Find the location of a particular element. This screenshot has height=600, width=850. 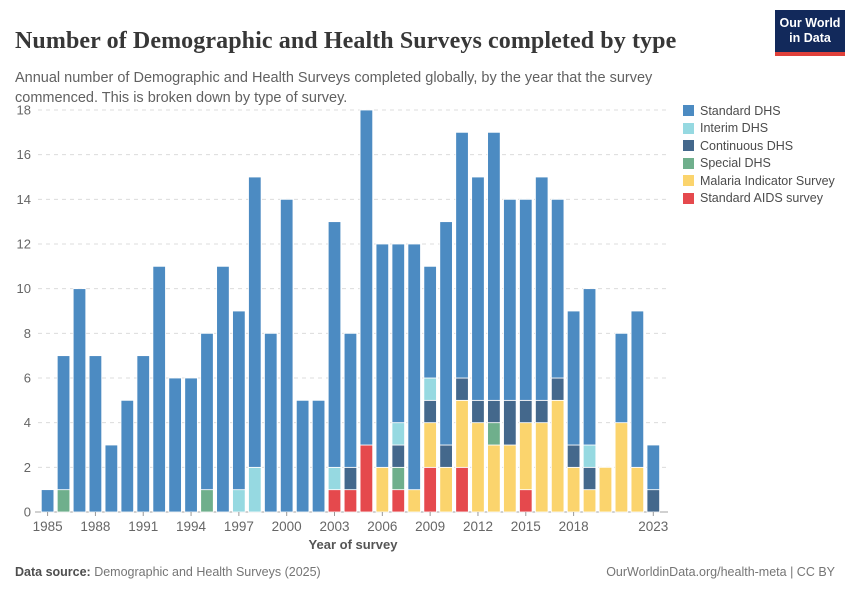

x-tick-label: 2015 is located at coordinates (526, 526).